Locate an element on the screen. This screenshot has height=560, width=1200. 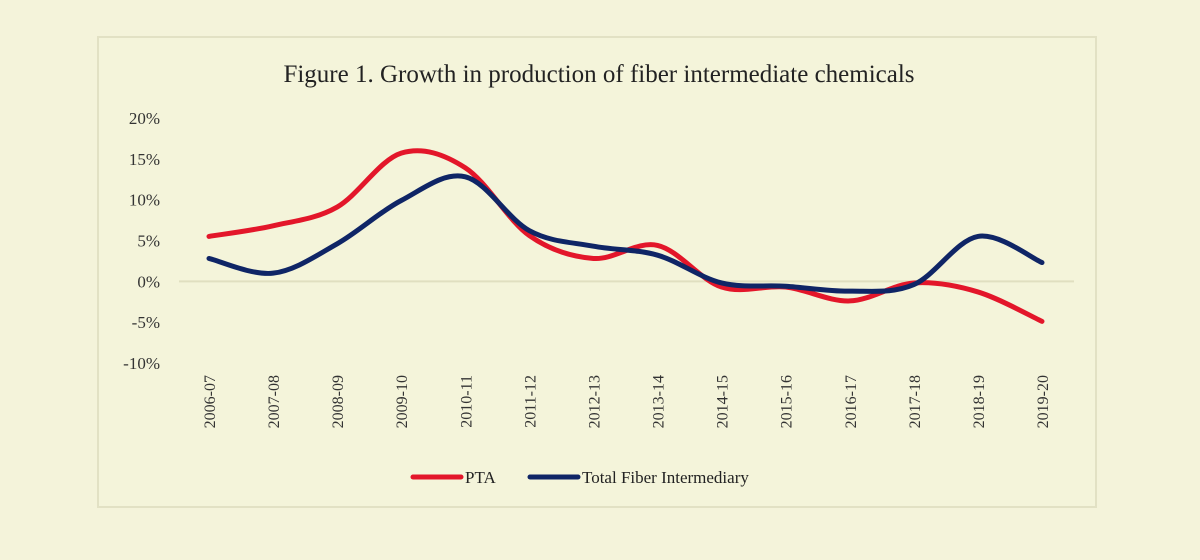
x-tick-label: 2009-10 is located at coordinates (402, 401).